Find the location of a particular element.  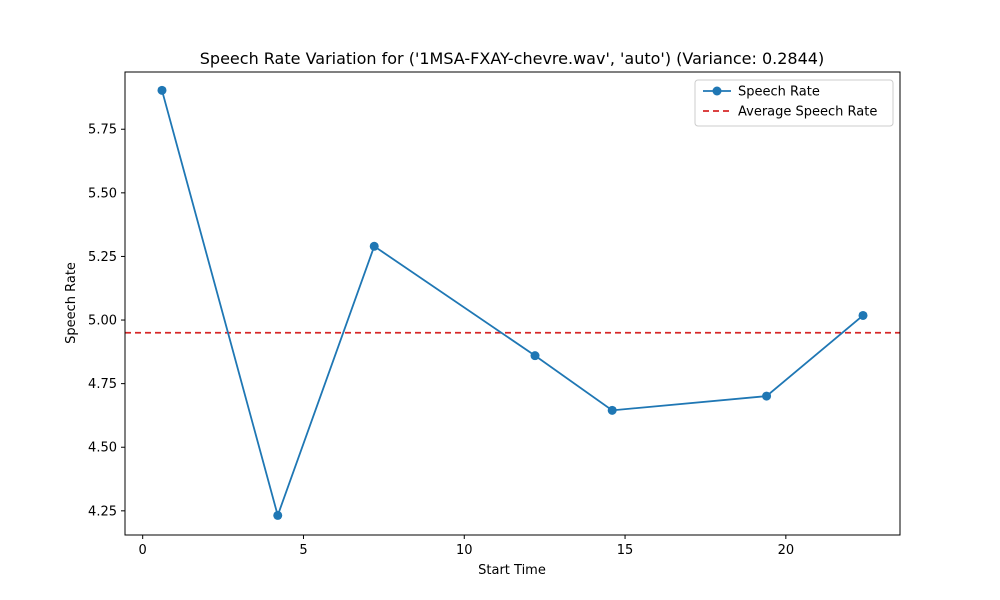

x-tick-label: 20 is located at coordinates (786, 550).